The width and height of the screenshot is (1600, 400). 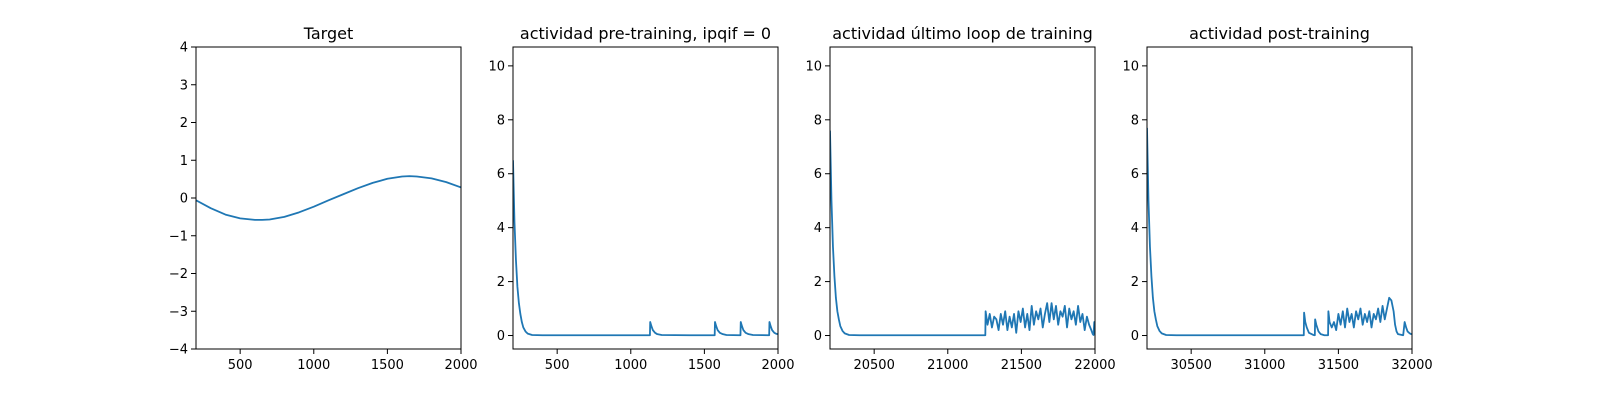 What do you see at coordinates (1279, 33) in the screenshot?
I see `chart-4-title: actividad post-training` at bounding box center [1279, 33].